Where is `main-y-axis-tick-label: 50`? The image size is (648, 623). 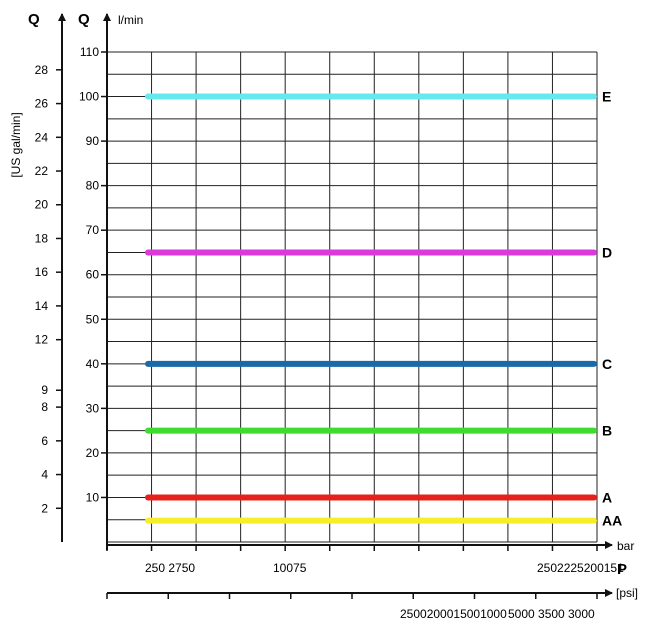 main-y-axis-tick-label: 50 is located at coordinates (93, 319).